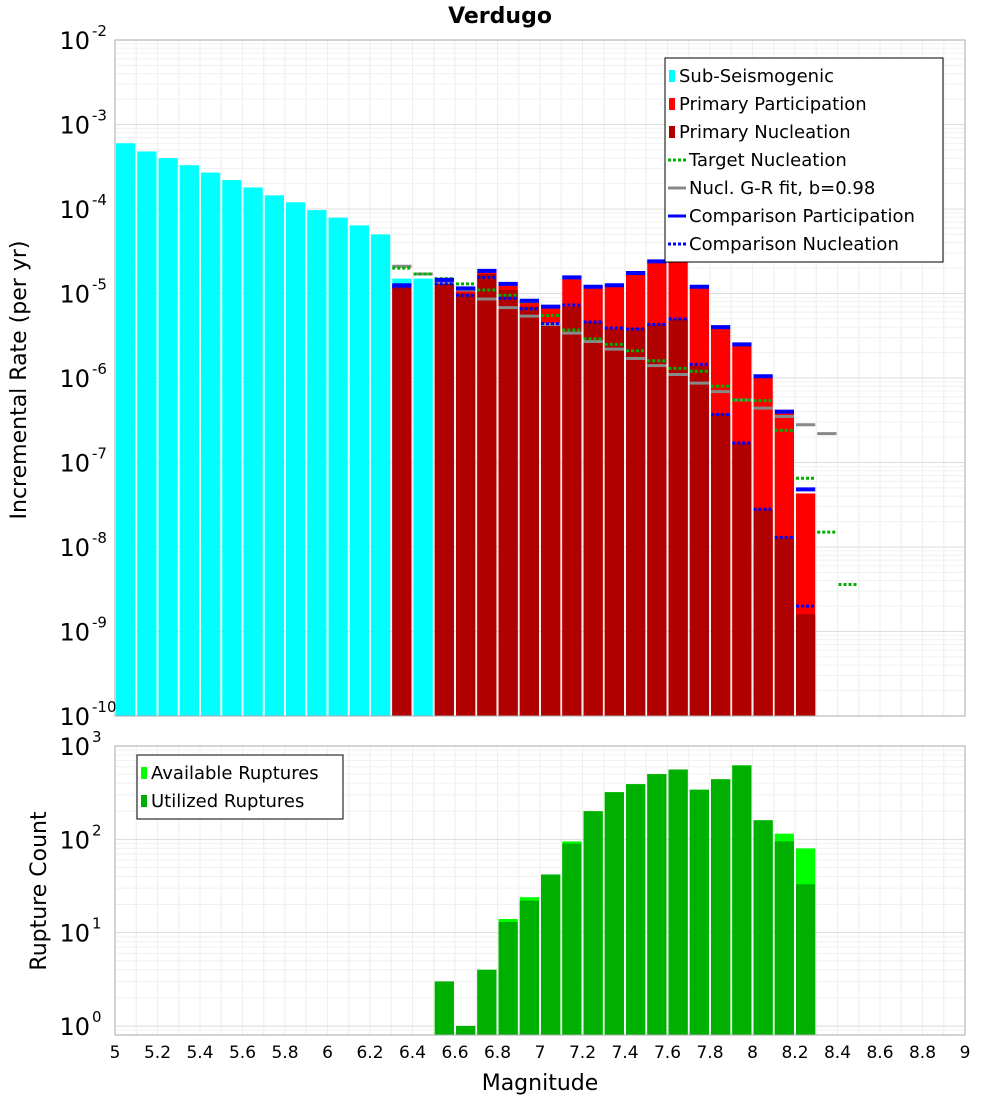  What do you see at coordinates (879, 1053) in the screenshot?
I see `x-tick-label: 8.6` at bounding box center [879, 1053].